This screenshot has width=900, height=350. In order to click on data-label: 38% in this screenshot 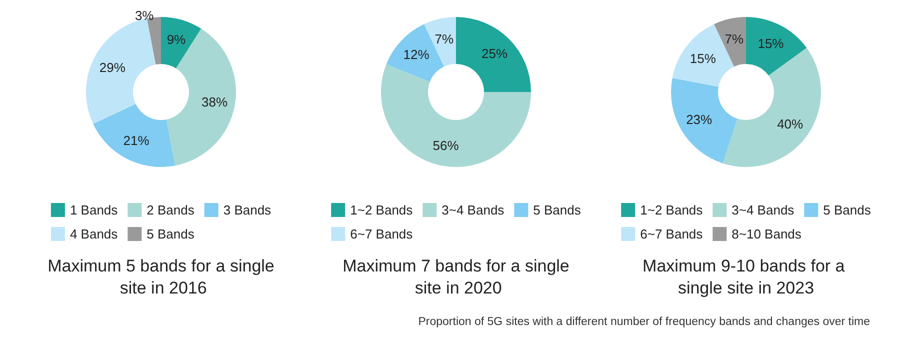, I will do `click(215, 102)`.